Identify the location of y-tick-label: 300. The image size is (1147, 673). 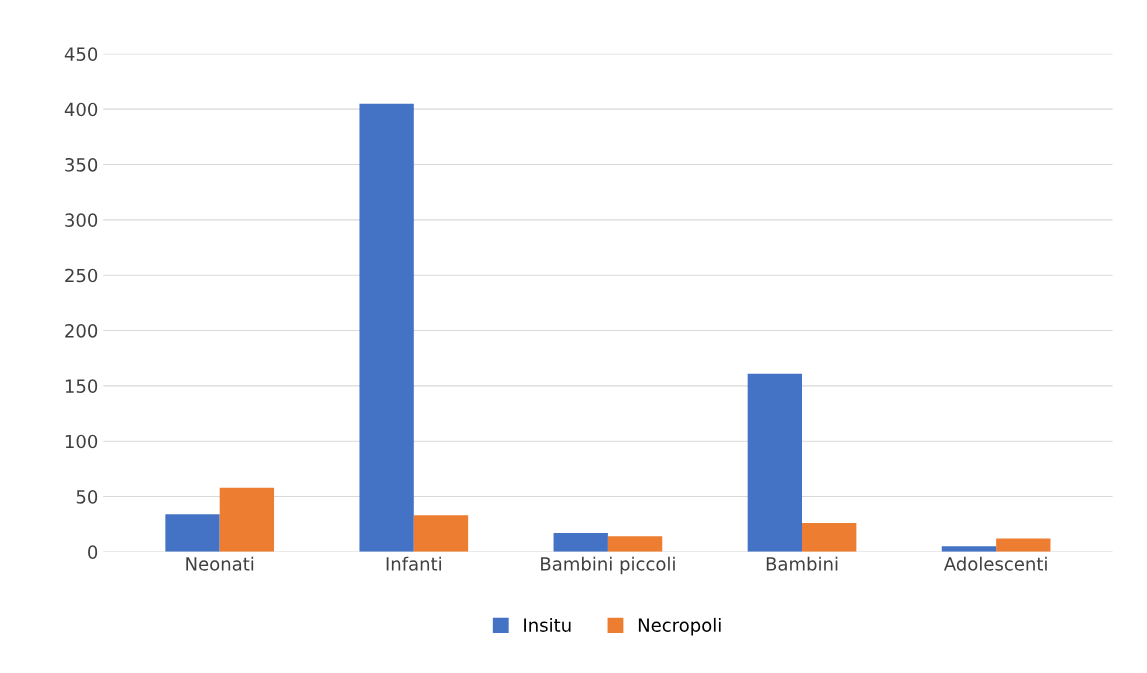
(81, 220).